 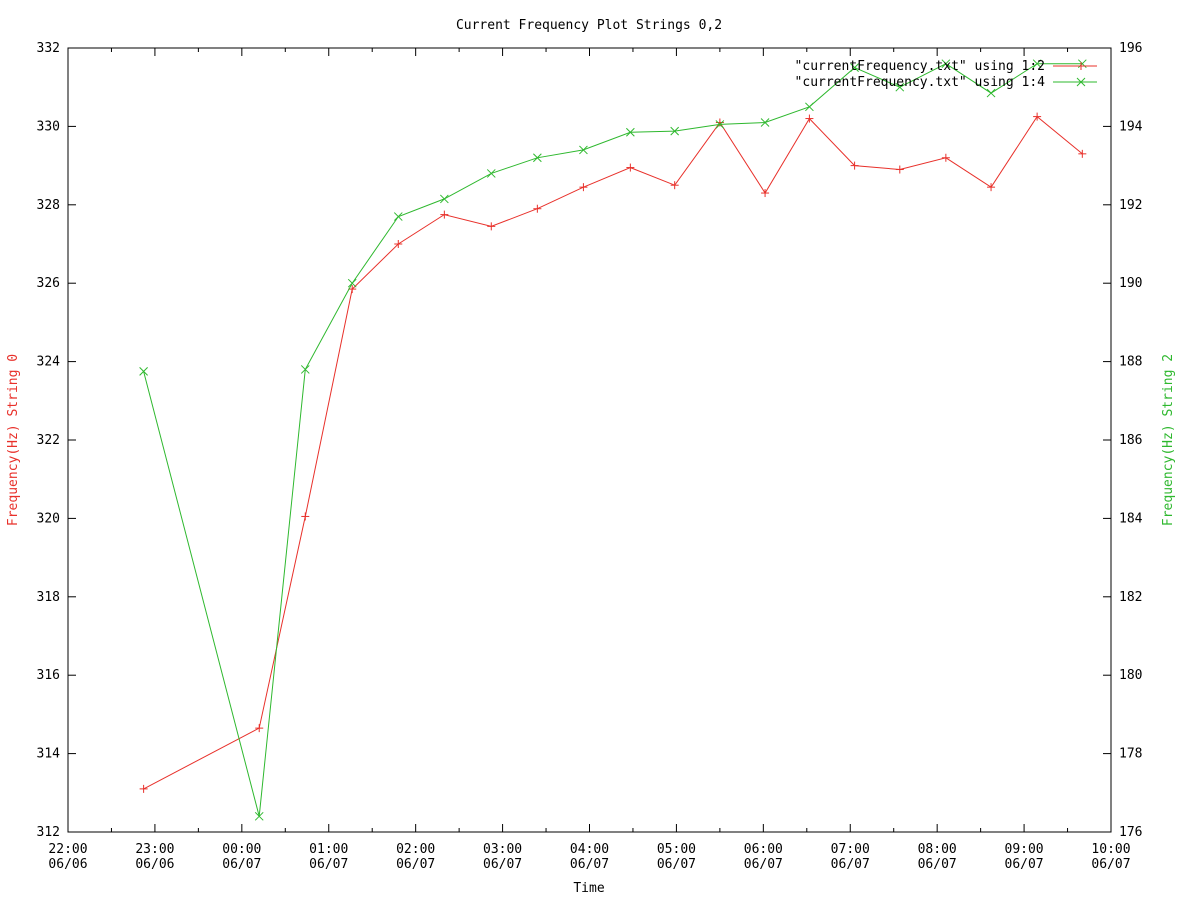 I want to click on y-tick-label-right: 186, so click(x=1130, y=440).